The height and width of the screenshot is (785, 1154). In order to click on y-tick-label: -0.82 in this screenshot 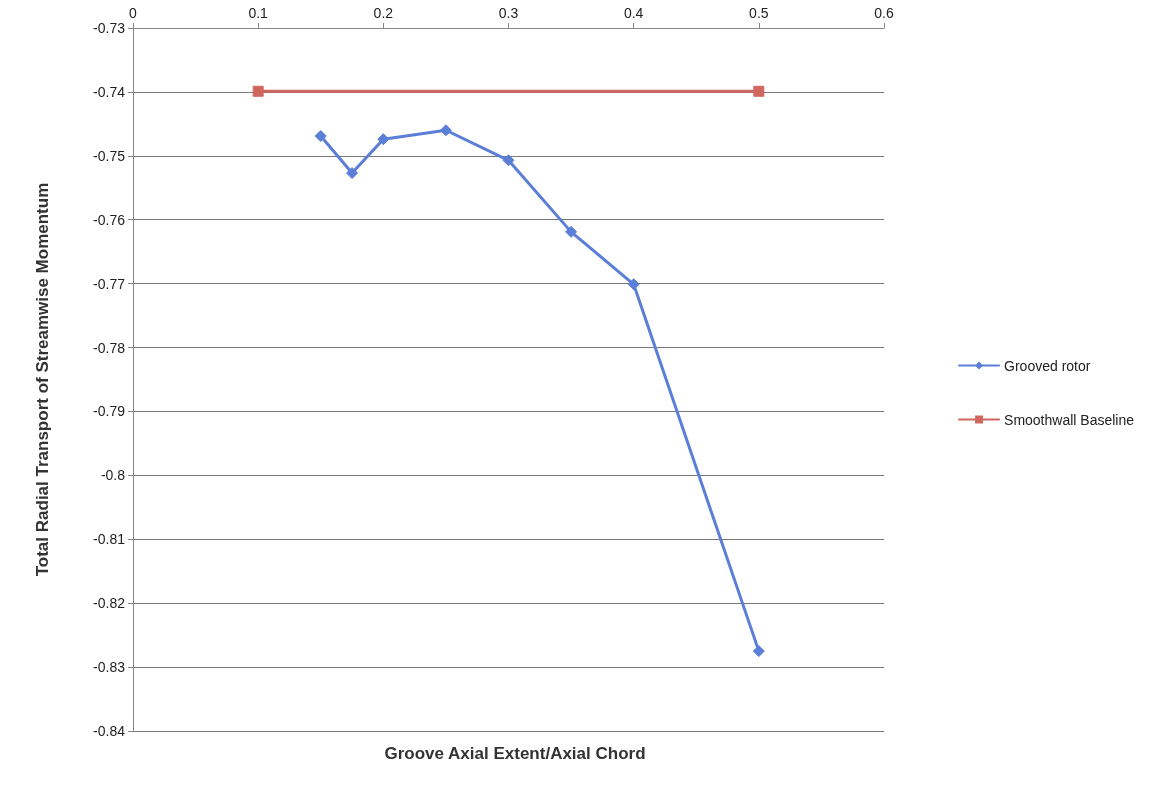, I will do `click(109, 603)`.